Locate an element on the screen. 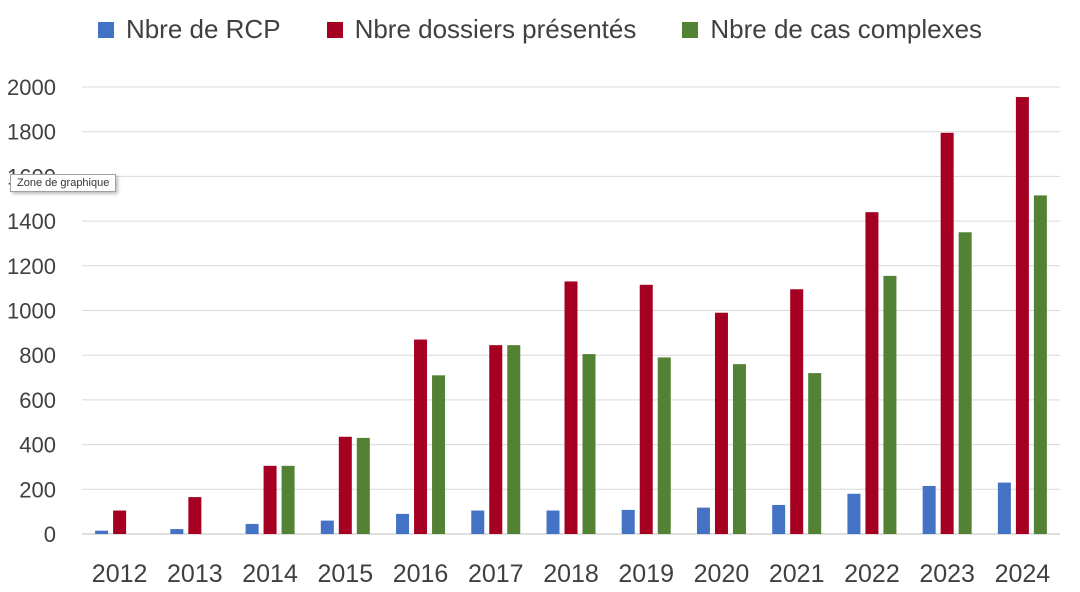 The image size is (1080, 592). y-tick-label: 600 is located at coordinates (37, 400).